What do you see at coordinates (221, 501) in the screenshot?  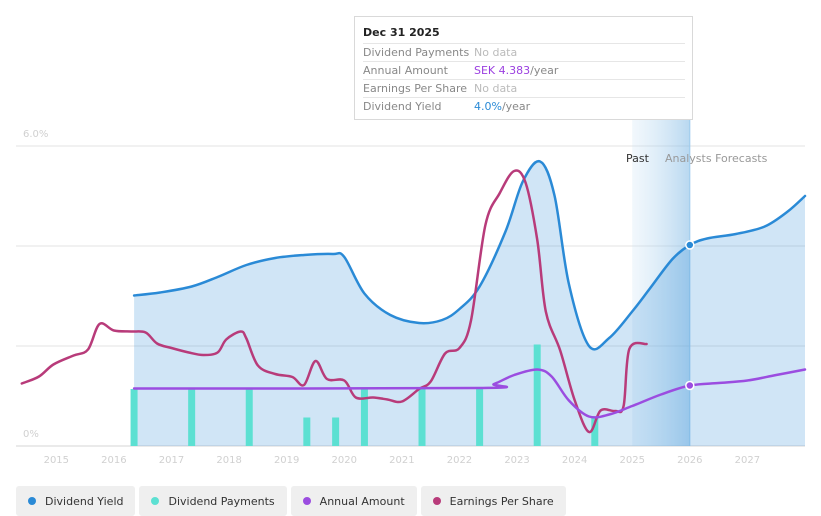 I see `legend-label: Dividend Payments` at bounding box center [221, 501].